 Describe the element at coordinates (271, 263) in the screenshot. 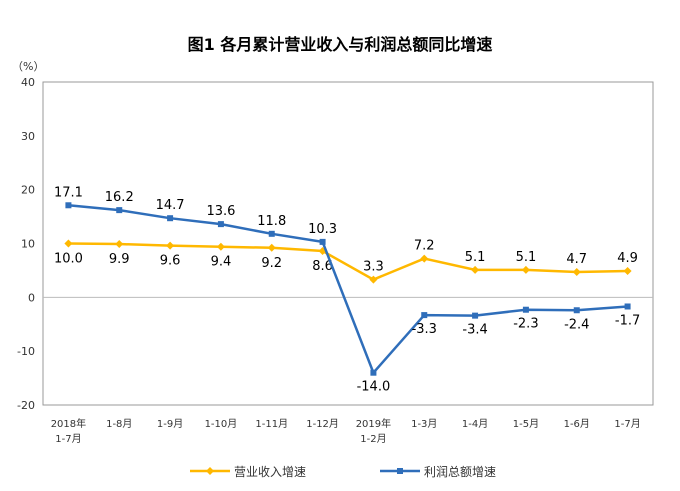

I see `data-label: 9.2` at that location.